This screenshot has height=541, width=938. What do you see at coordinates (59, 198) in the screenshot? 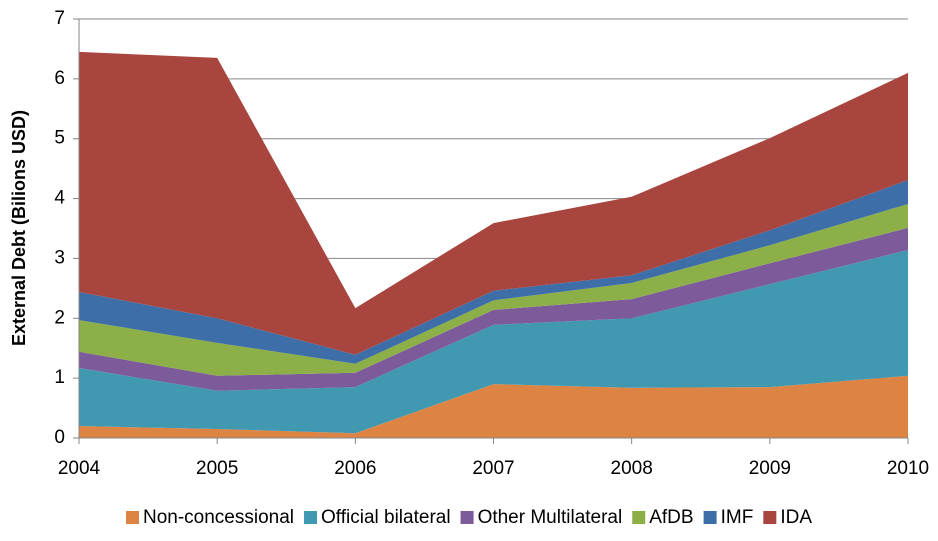
I see `y-tick-label: 4` at bounding box center [59, 198].